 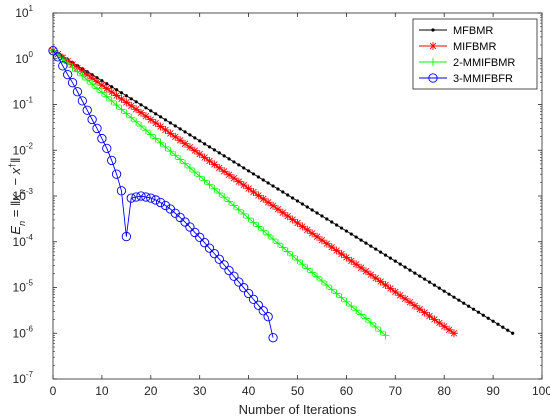 What do you see at coordinates (23, 287) in the screenshot?
I see `y-tick-label: 10⁻⁵` at bounding box center [23, 287].